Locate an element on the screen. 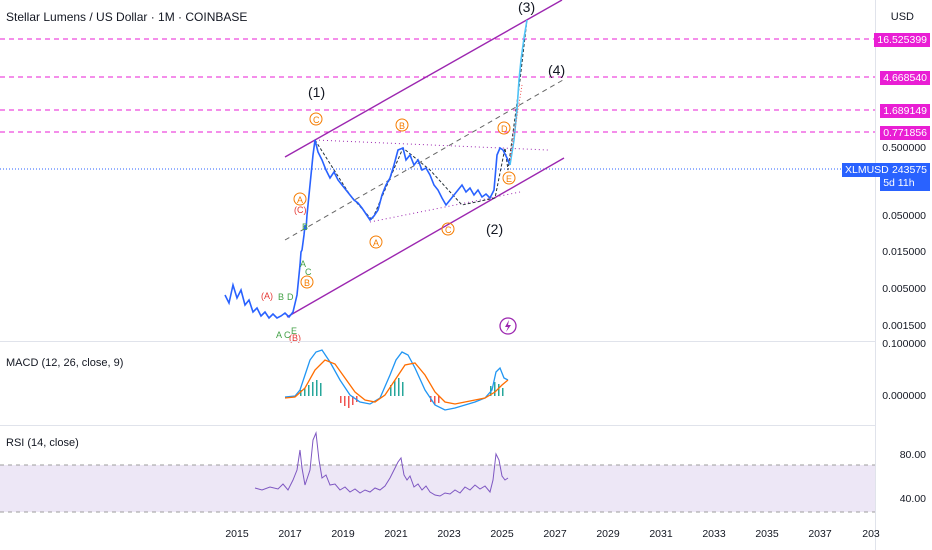 The height and width of the screenshot is (550, 932). small-C-mid: C is located at coordinates (308, 272).